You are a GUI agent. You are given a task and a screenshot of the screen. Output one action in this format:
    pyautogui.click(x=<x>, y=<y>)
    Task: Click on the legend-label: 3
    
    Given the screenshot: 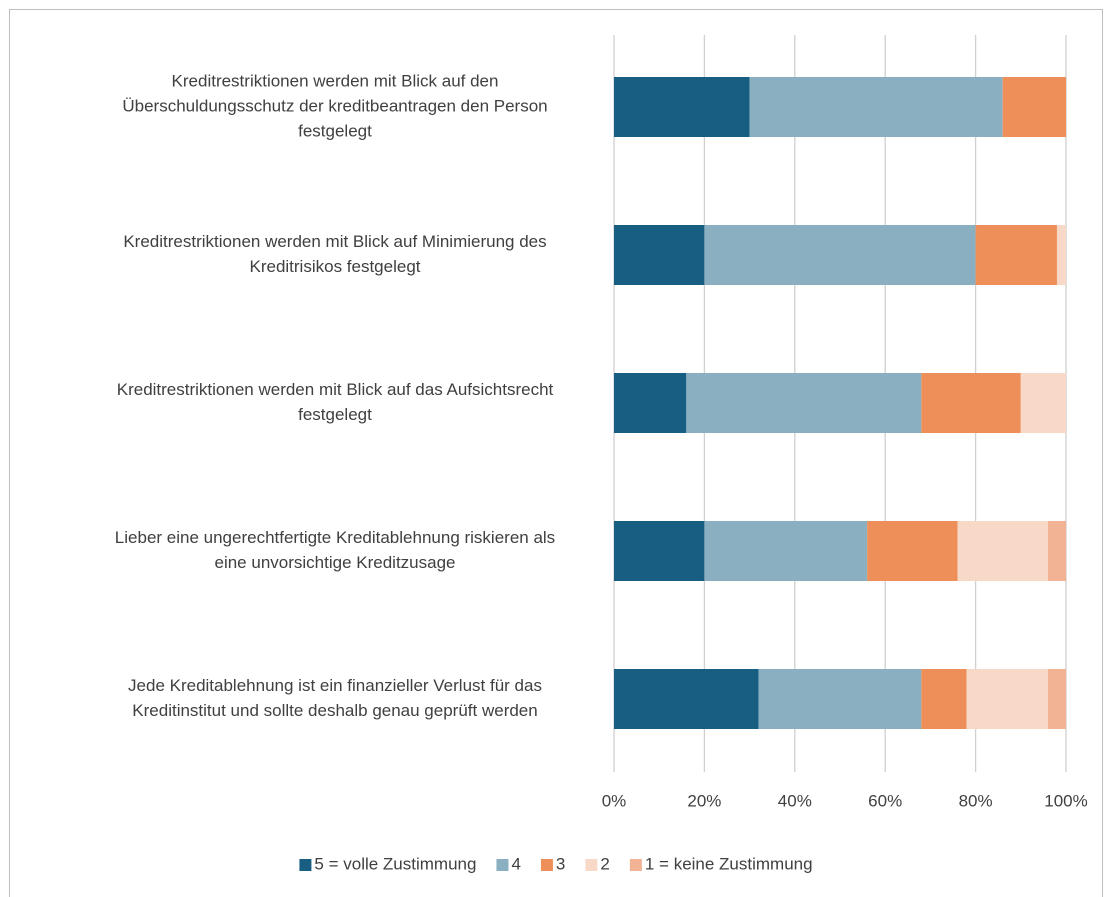 What is the action you would take?
    pyautogui.click(x=560, y=863)
    